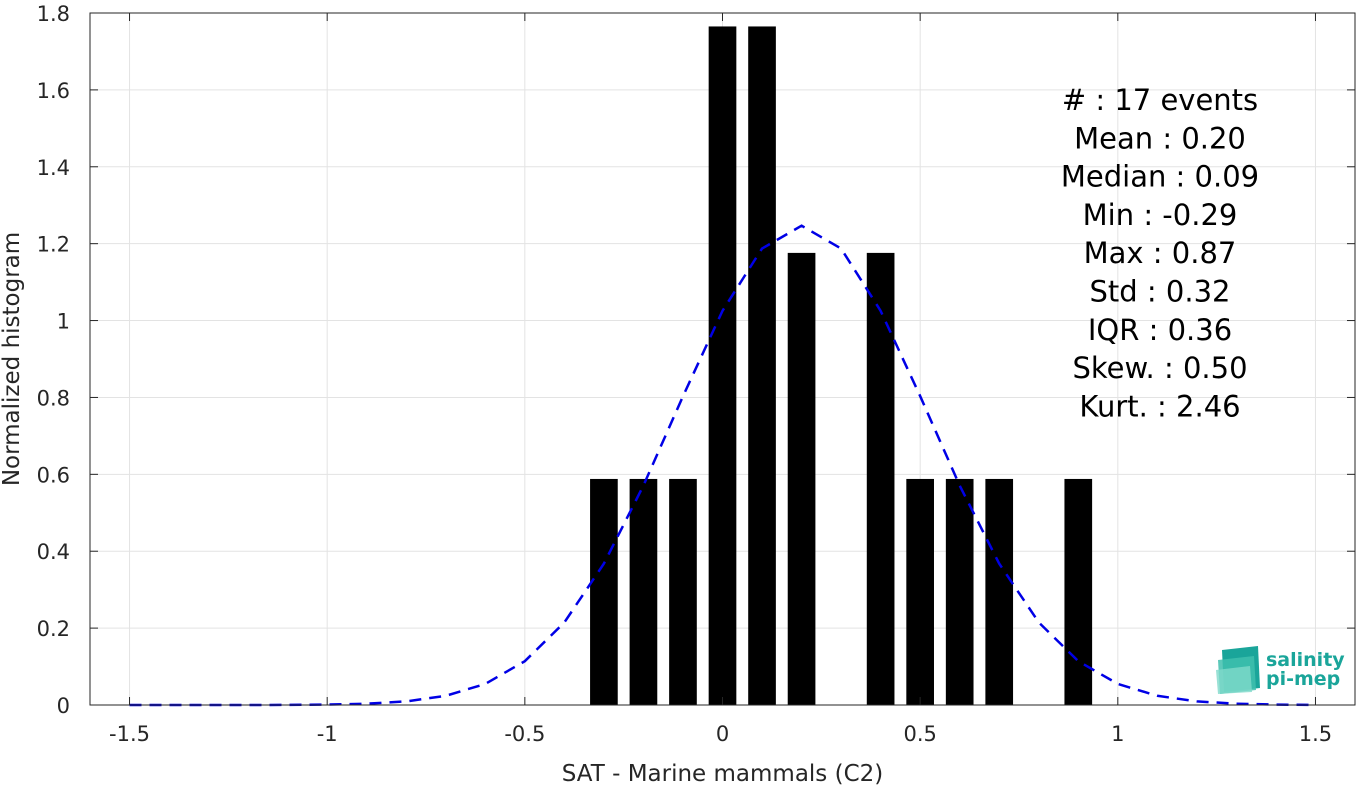  Describe the element at coordinates (53, 552) in the screenshot. I see `y-tick-label: 0.4` at that location.